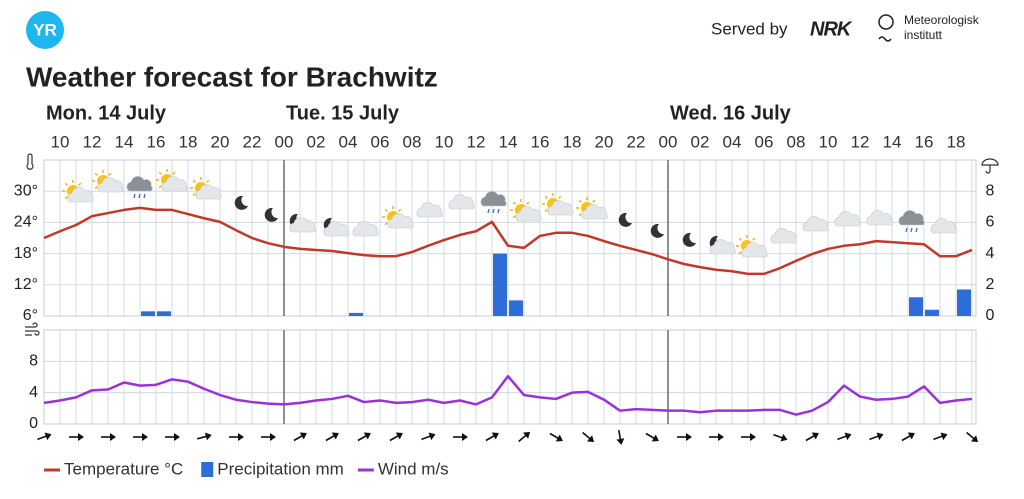 This screenshot has height=499, width=1024. I want to click on legend-label: Temperature °C, so click(123, 468).